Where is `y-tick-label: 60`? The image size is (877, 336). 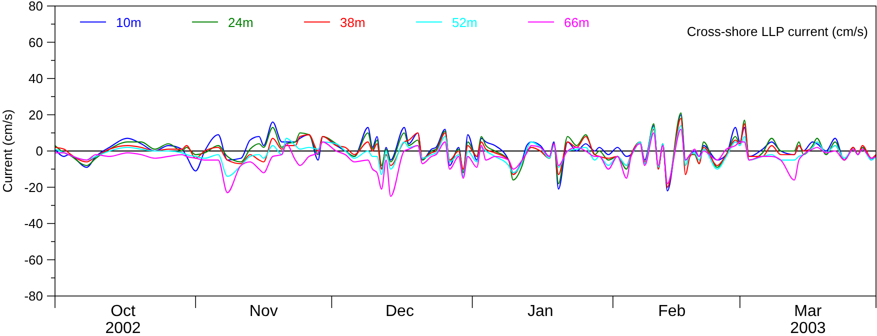
y-tick-label: 60 is located at coordinates (35, 42).